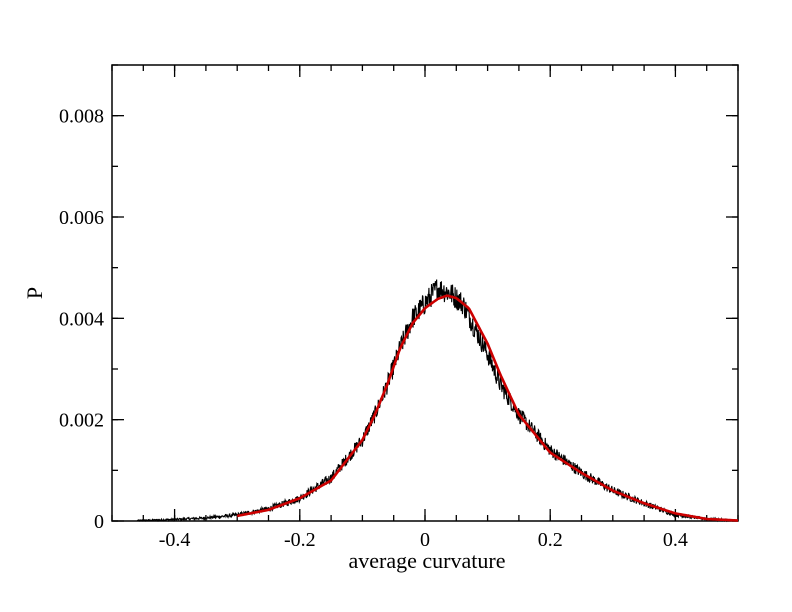 This screenshot has width=792, height=612. I want to click on x-tick-label: 0.4, so click(675, 540).